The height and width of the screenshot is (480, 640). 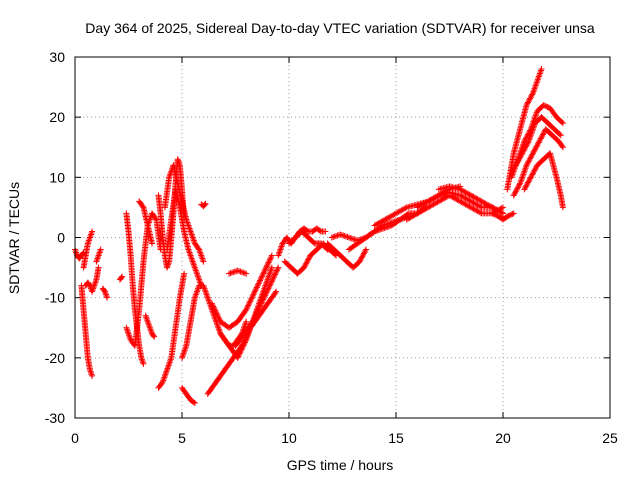 What do you see at coordinates (55, 418) in the screenshot?
I see `y-tick-label: -30` at bounding box center [55, 418].